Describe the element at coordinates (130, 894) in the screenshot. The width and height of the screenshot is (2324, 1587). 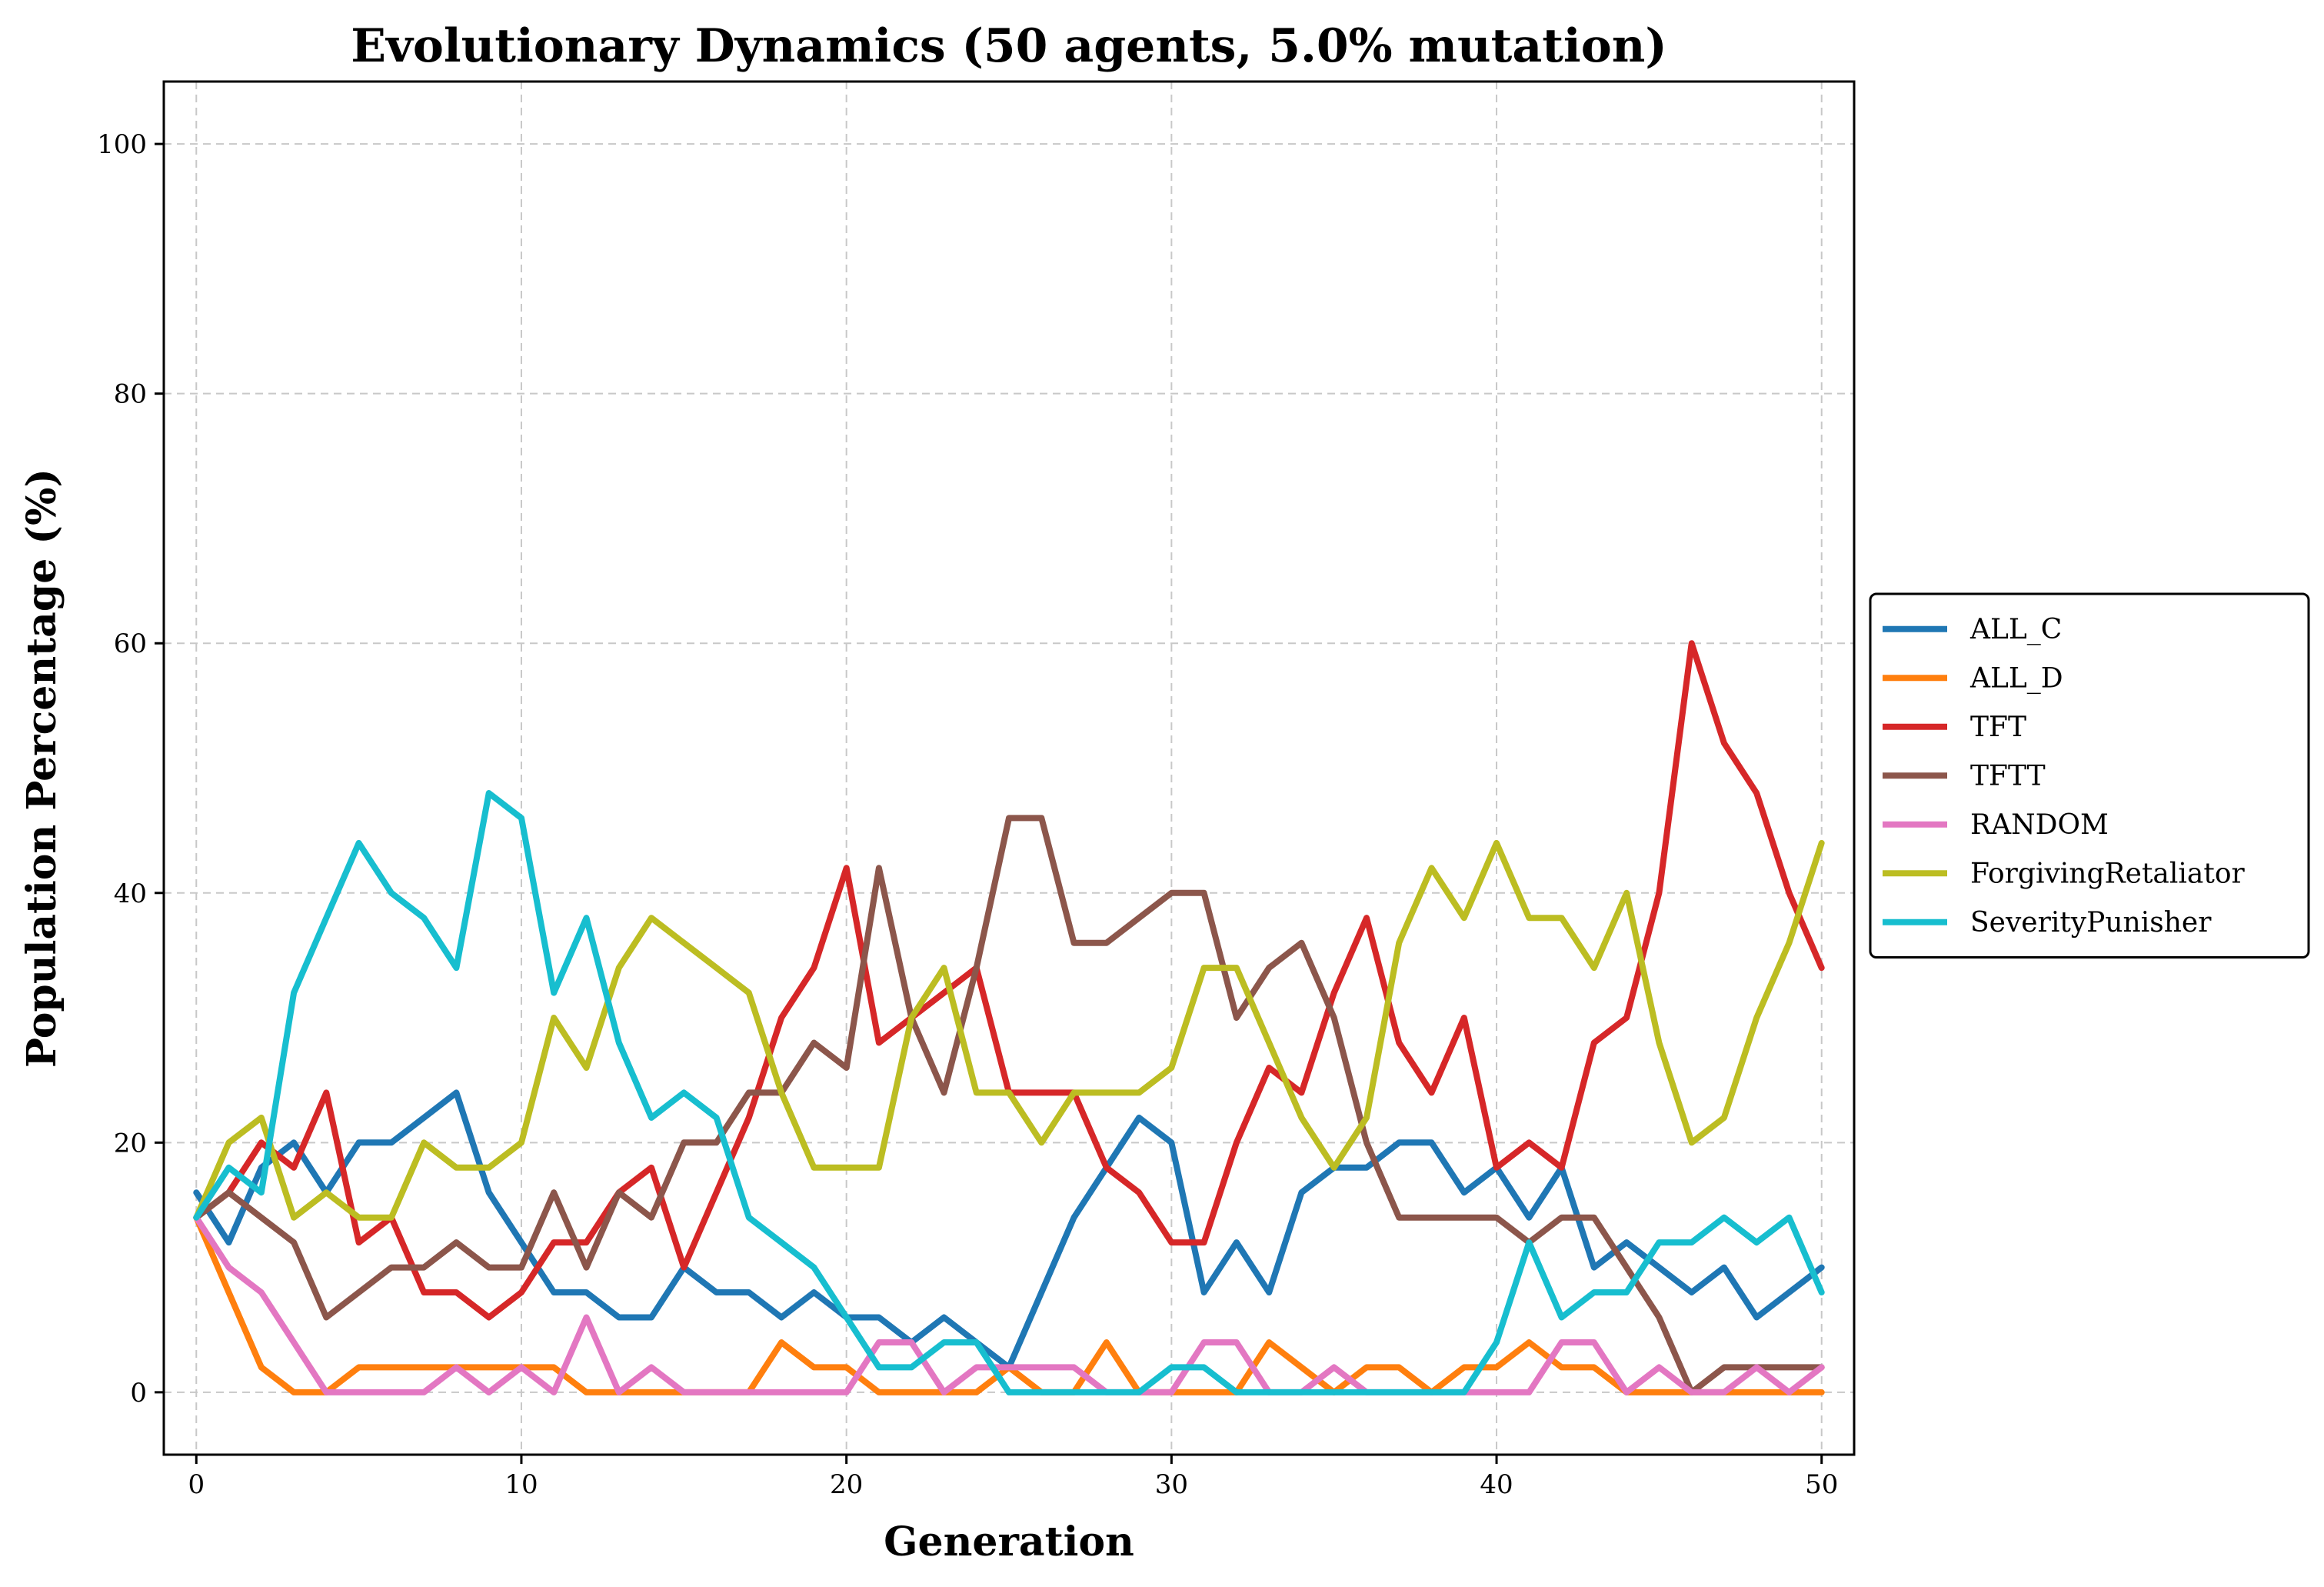
I see `y-tick-label: 40` at that location.